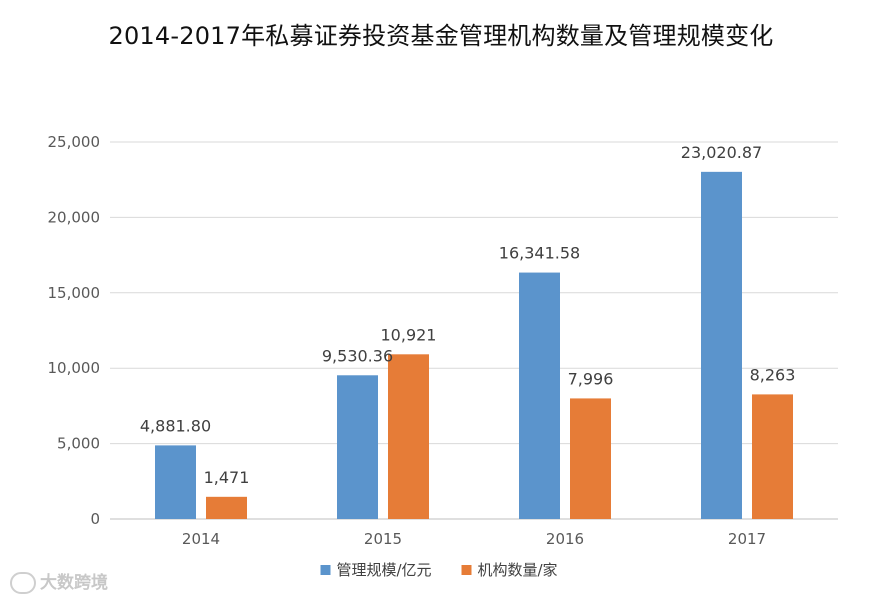  What do you see at coordinates (518, 570) in the screenshot?
I see `legend-label: 机构数量/家` at bounding box center [518, 570].